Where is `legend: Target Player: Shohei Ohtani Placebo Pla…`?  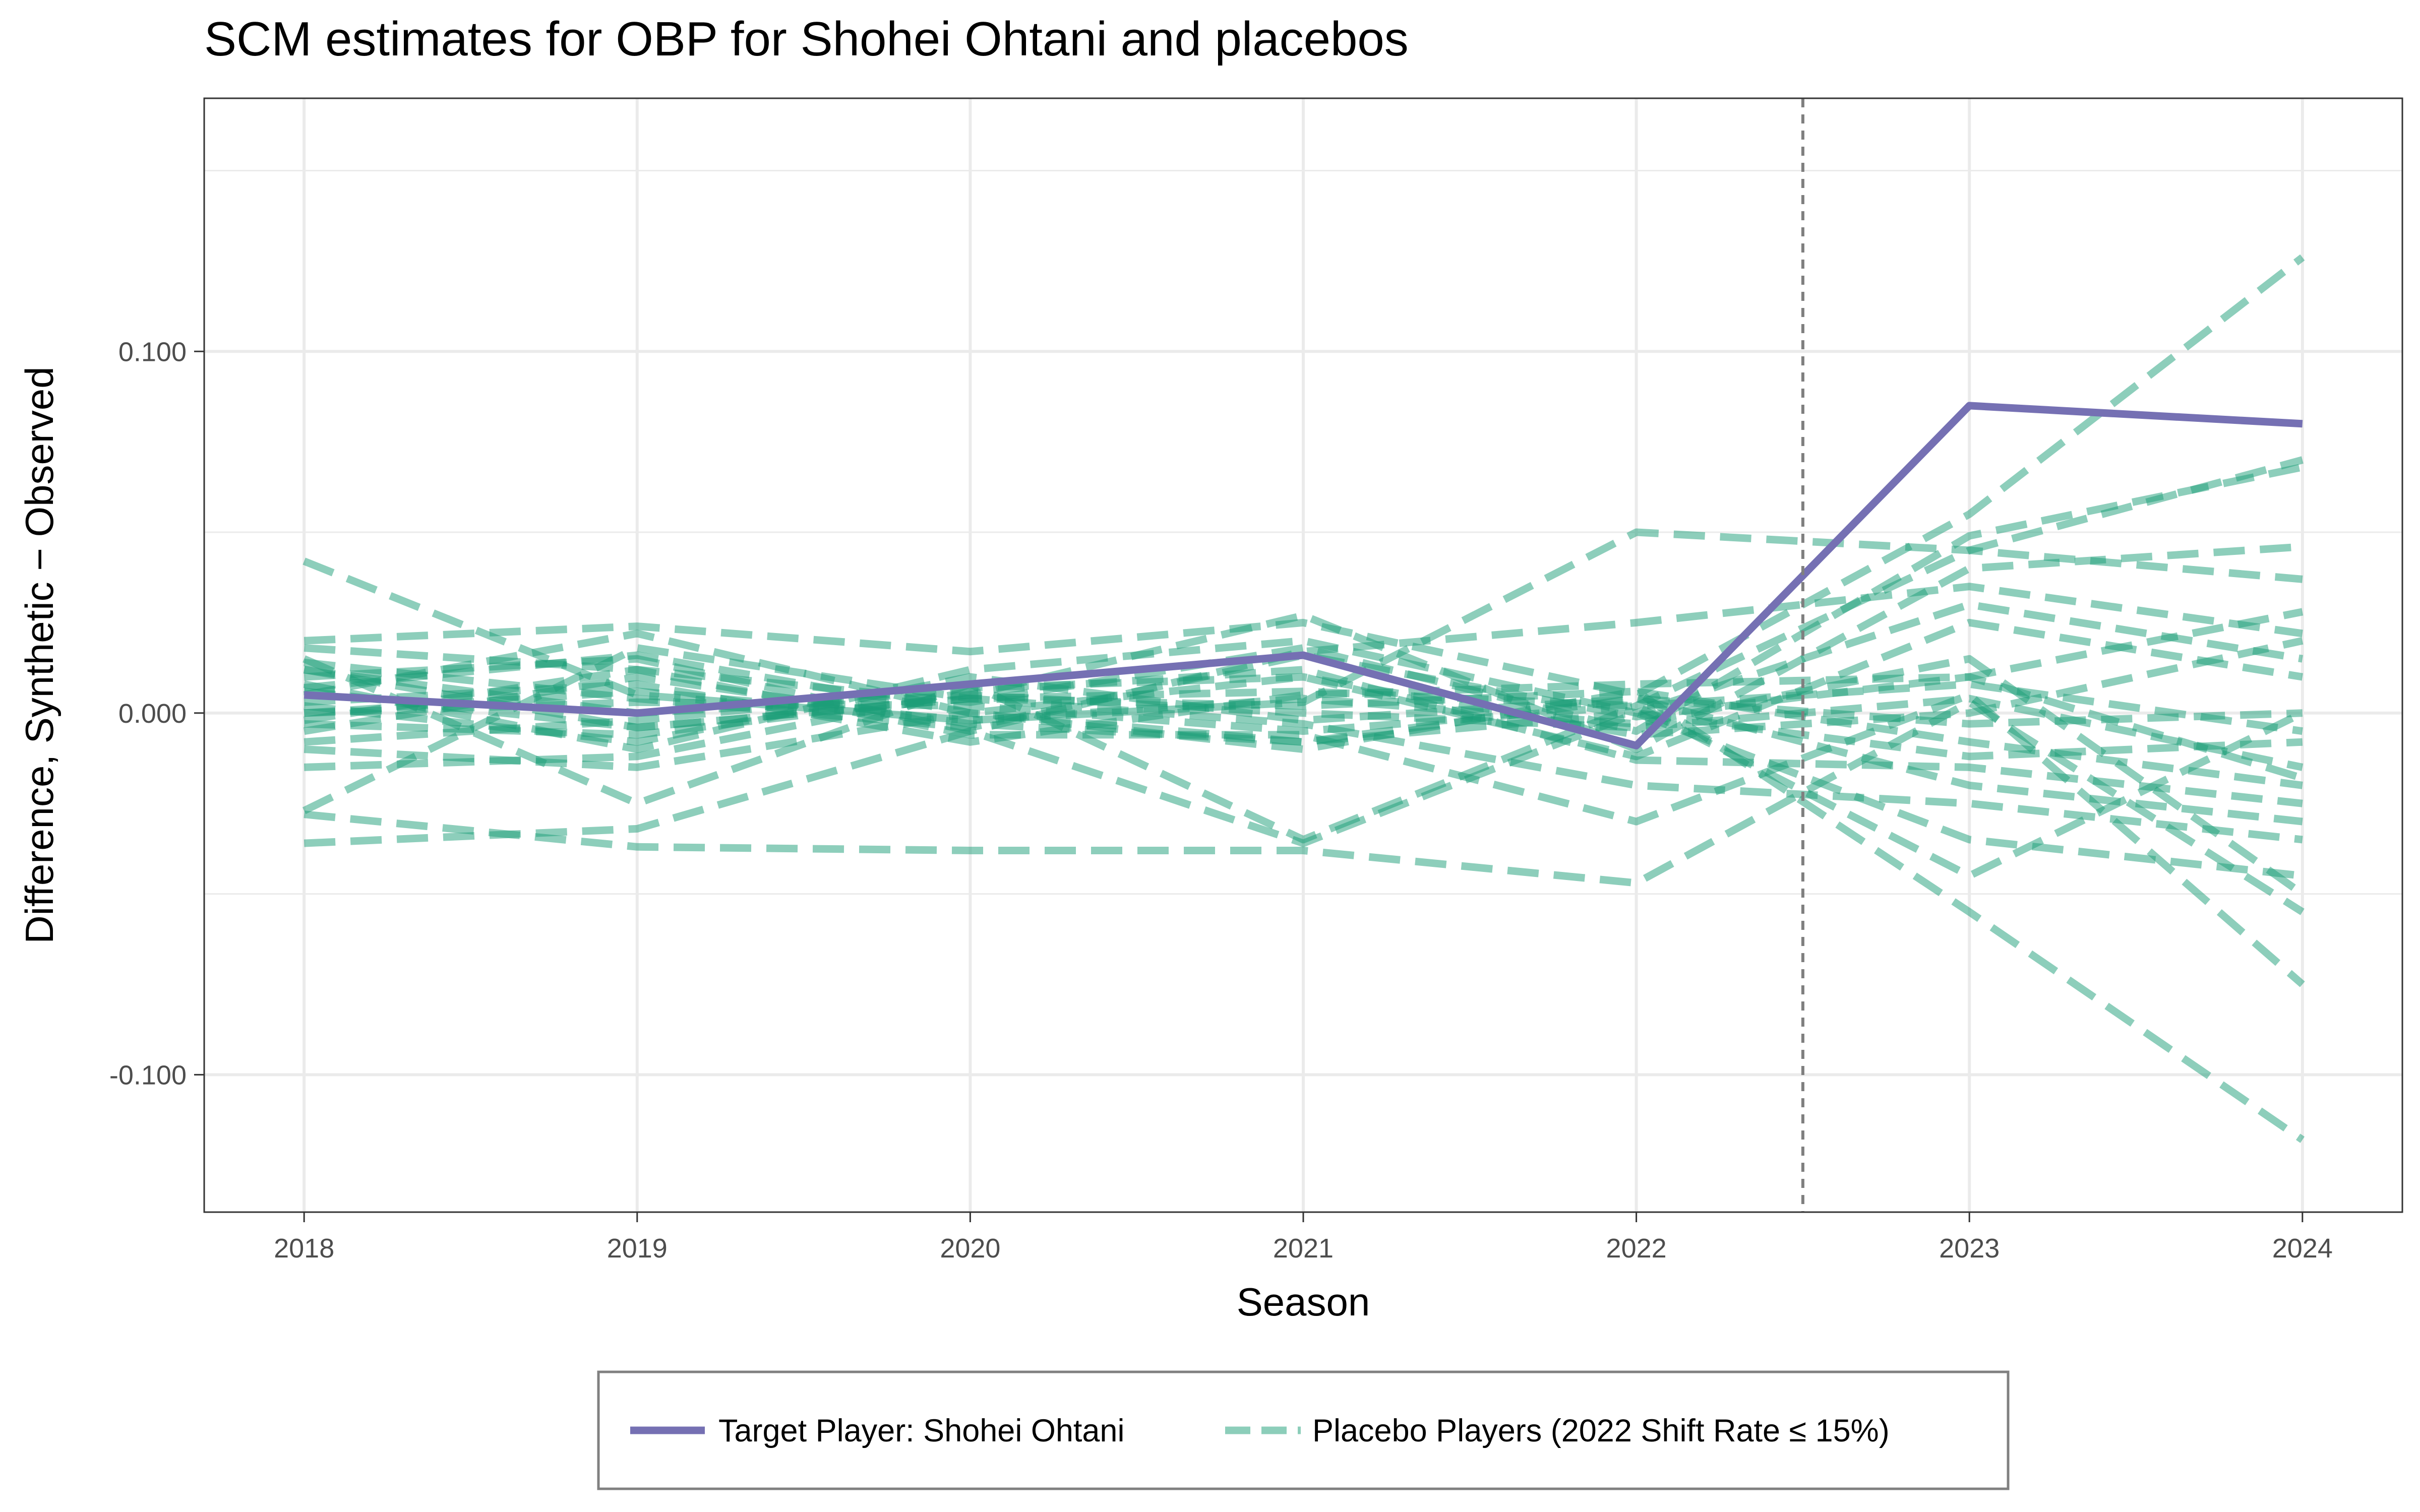 legend: Target Player: Shohei Ohtani Placebo Pla… is located at coordinates (1303, 1430).